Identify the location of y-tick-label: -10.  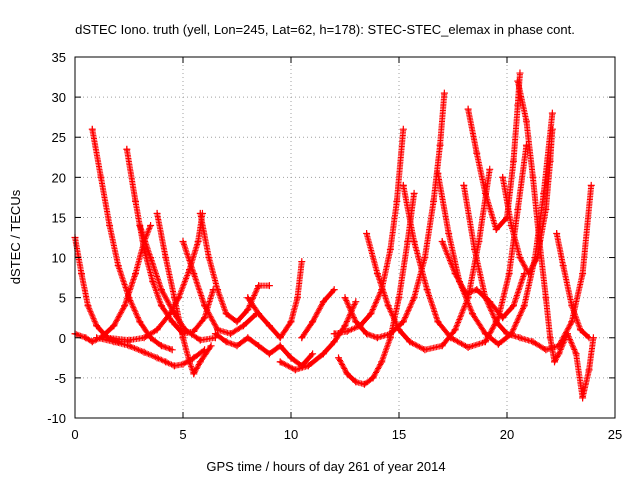
(56, 418).